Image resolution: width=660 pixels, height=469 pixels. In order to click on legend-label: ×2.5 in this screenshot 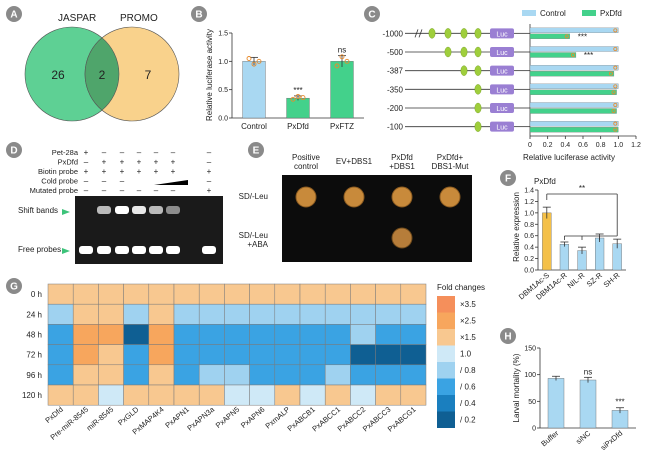, I will do `click(468, 321)`.